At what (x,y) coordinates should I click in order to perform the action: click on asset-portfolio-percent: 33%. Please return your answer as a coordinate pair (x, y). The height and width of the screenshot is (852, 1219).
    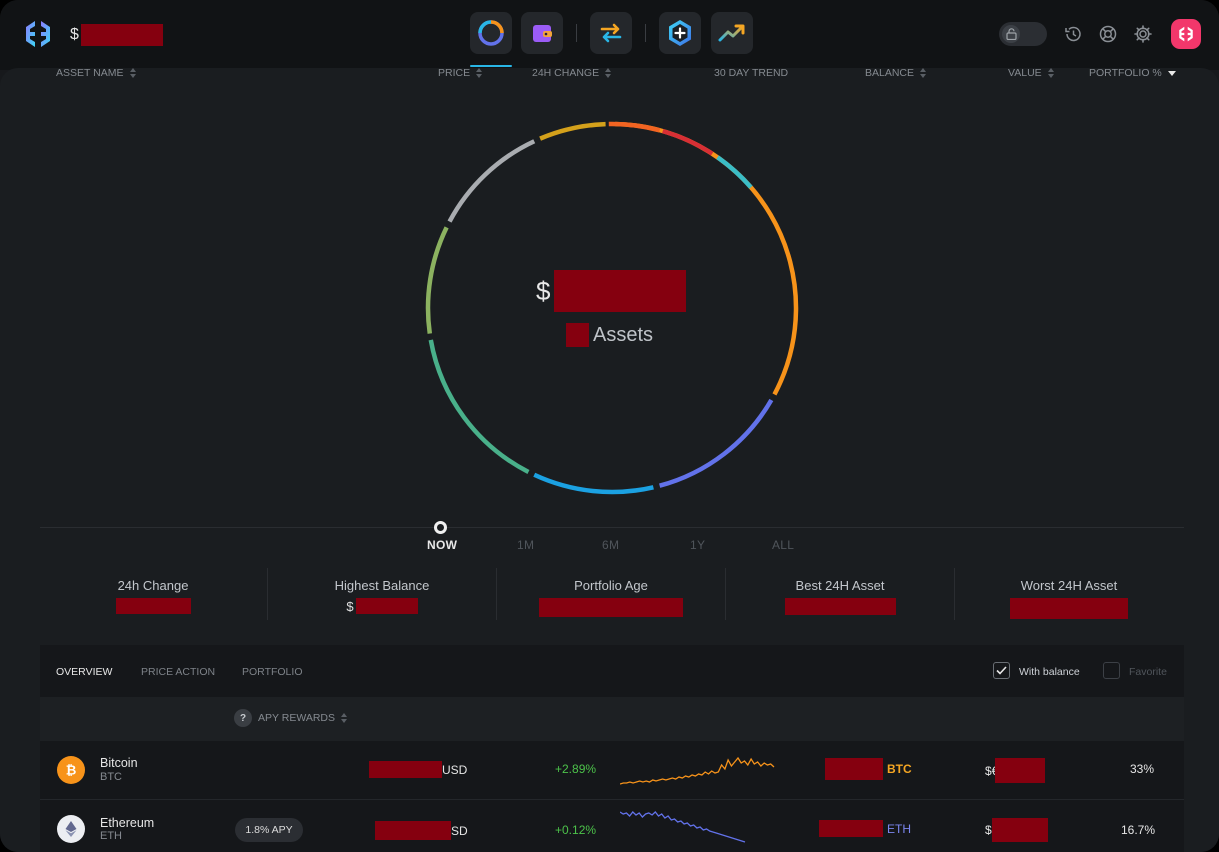
    Looking at the image, I should click on (1142, 769).